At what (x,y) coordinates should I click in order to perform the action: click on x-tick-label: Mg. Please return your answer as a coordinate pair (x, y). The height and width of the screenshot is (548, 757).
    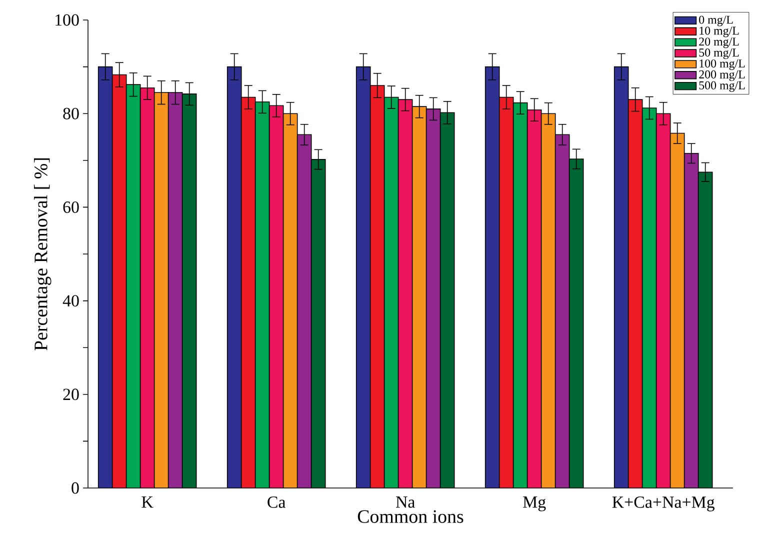
    Looking at the image, I should click on (534, 504).